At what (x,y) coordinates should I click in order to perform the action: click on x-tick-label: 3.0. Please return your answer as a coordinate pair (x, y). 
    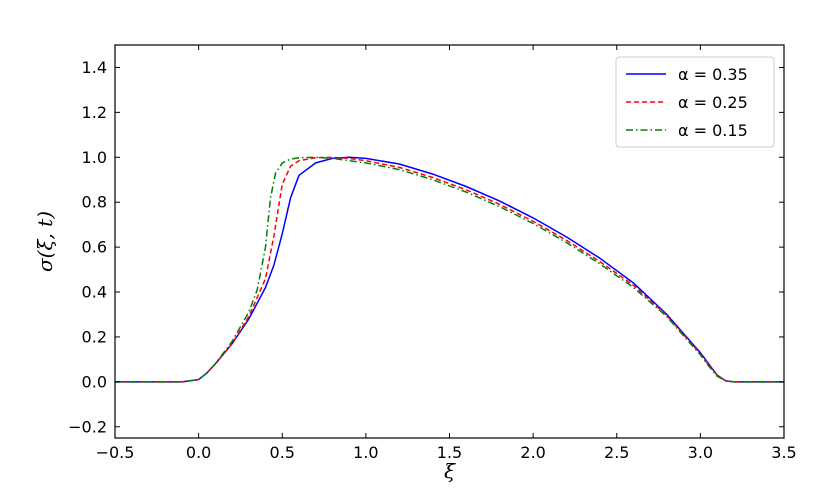
    Looking at the image, I should click on (700, 452).